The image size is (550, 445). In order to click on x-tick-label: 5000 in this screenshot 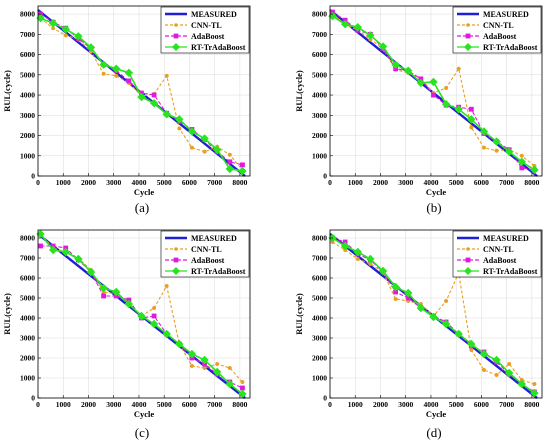, I will do `click(164, 404)`.